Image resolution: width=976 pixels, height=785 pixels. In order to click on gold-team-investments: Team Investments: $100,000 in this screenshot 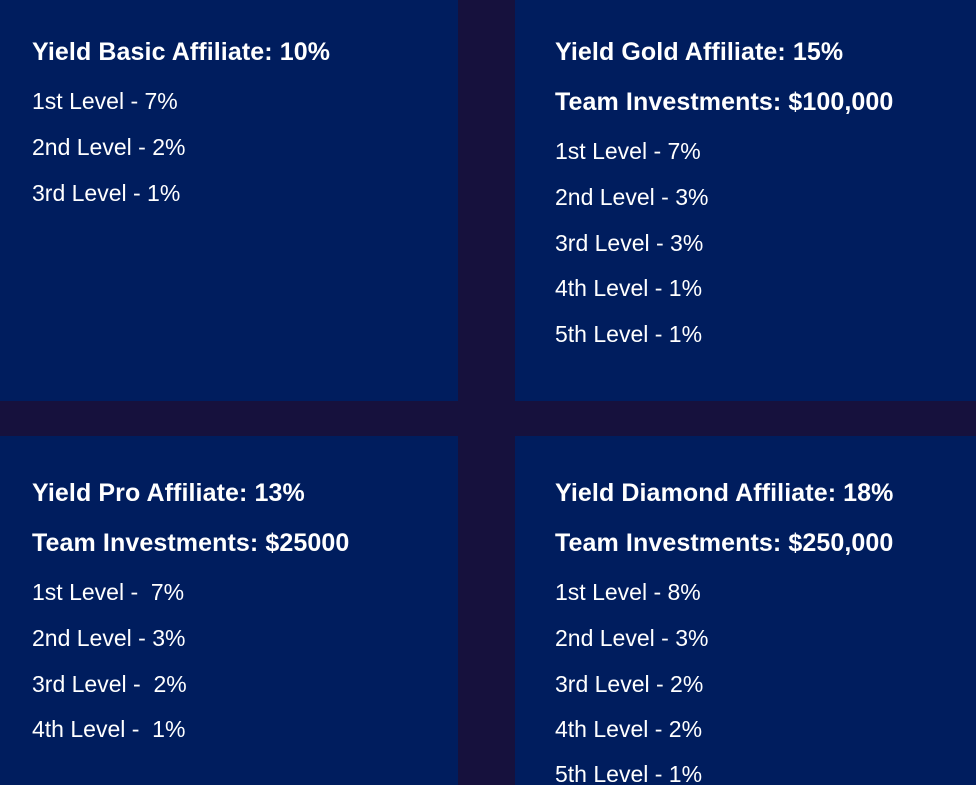, I will do `click(724, 102)`.